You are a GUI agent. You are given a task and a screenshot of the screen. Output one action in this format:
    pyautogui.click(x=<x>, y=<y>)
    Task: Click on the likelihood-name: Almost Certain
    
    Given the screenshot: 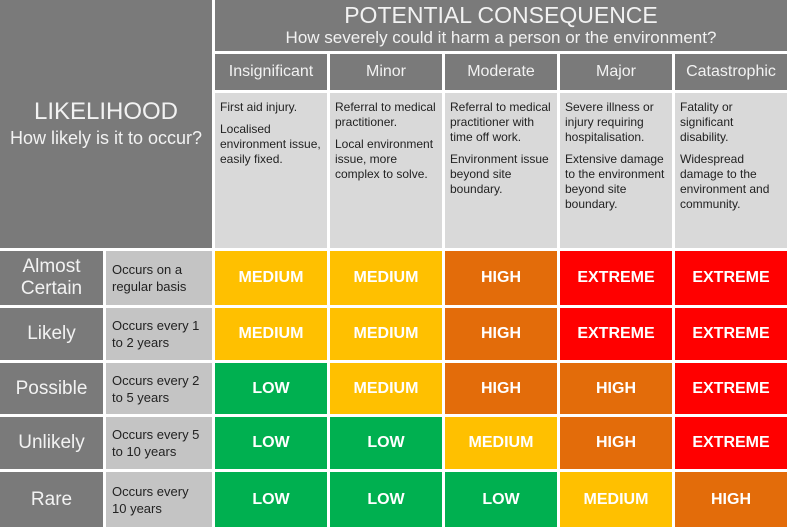 What is the action you would take?
    pyautogui.click(x=51, y=278)
    